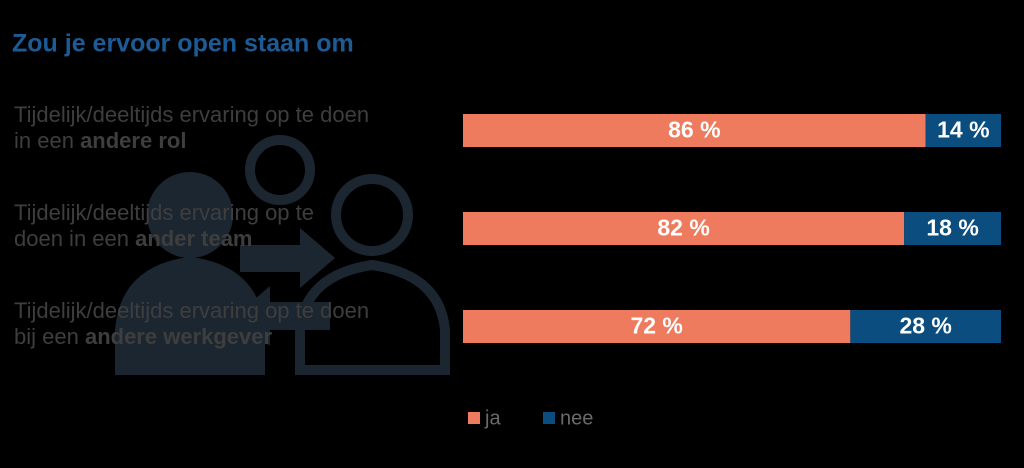 This screenshot has width=1024, height=468. I want to click on category-label-emphasis: ander team, so click(193, 238).